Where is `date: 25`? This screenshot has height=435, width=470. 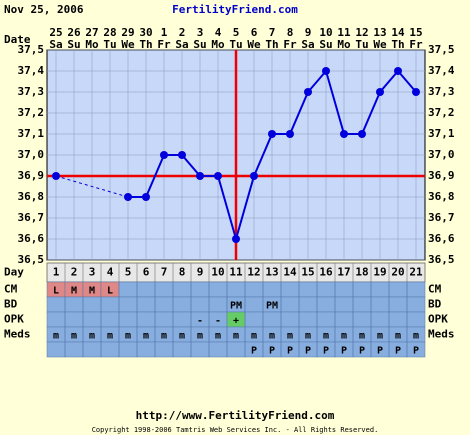 date: 25 is located at coordinates (55, 32).